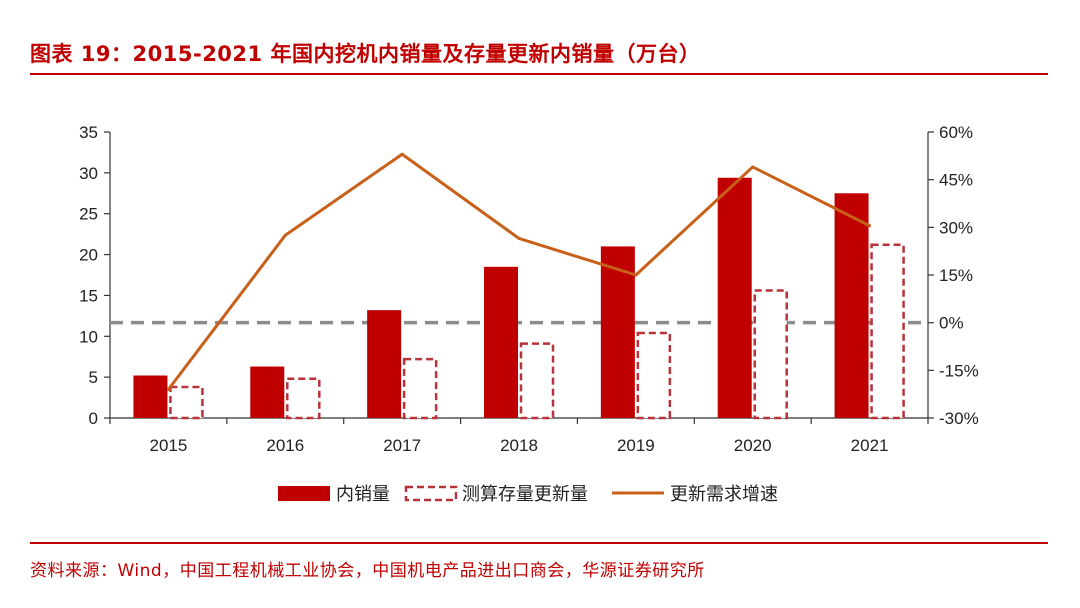  I want to click on x-tick-label: 2017, so click(402, 445).